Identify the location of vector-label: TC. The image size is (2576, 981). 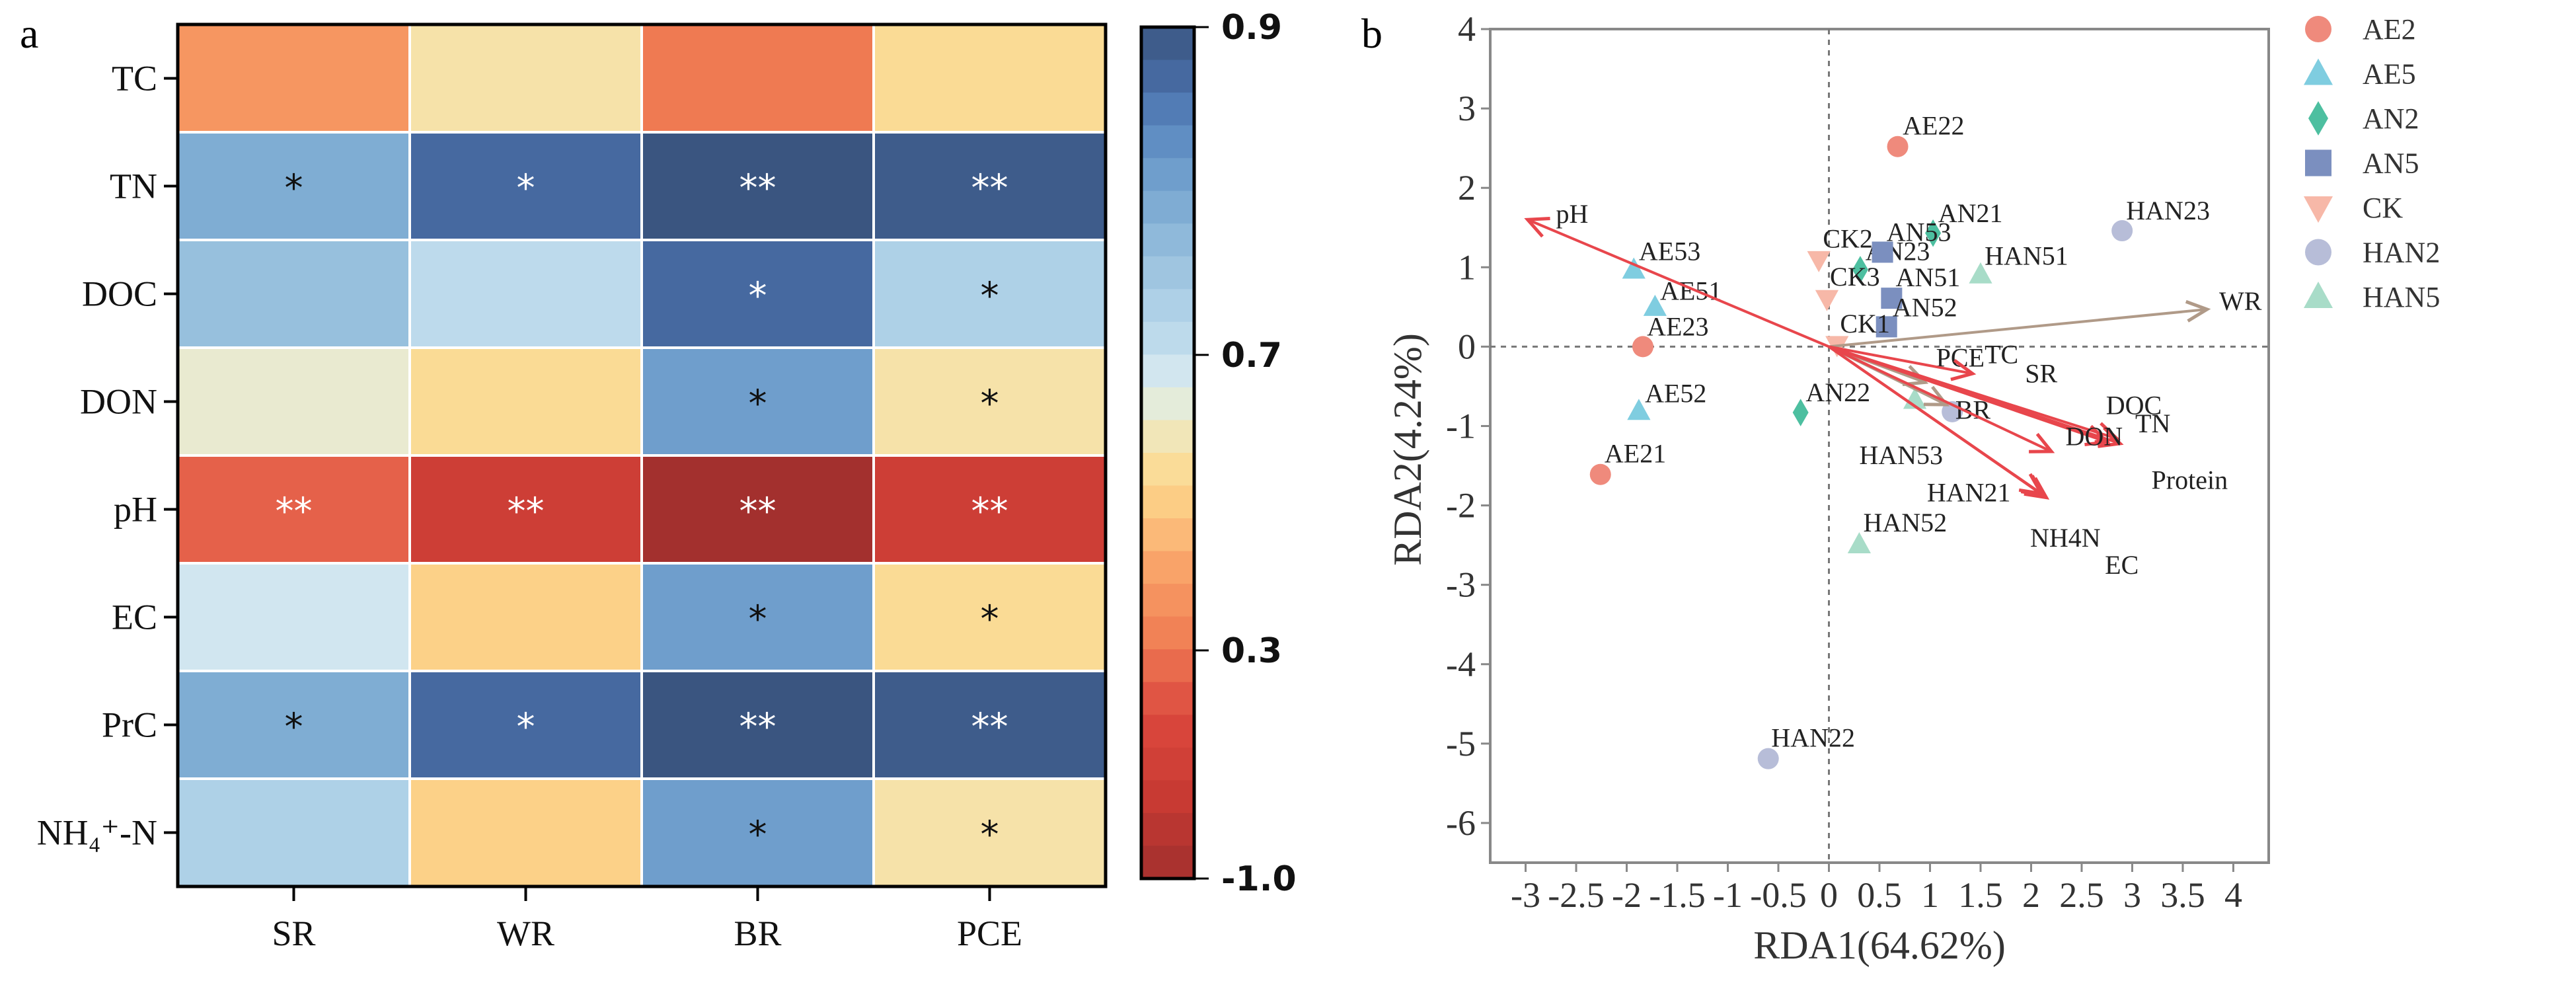
(2002, 355).